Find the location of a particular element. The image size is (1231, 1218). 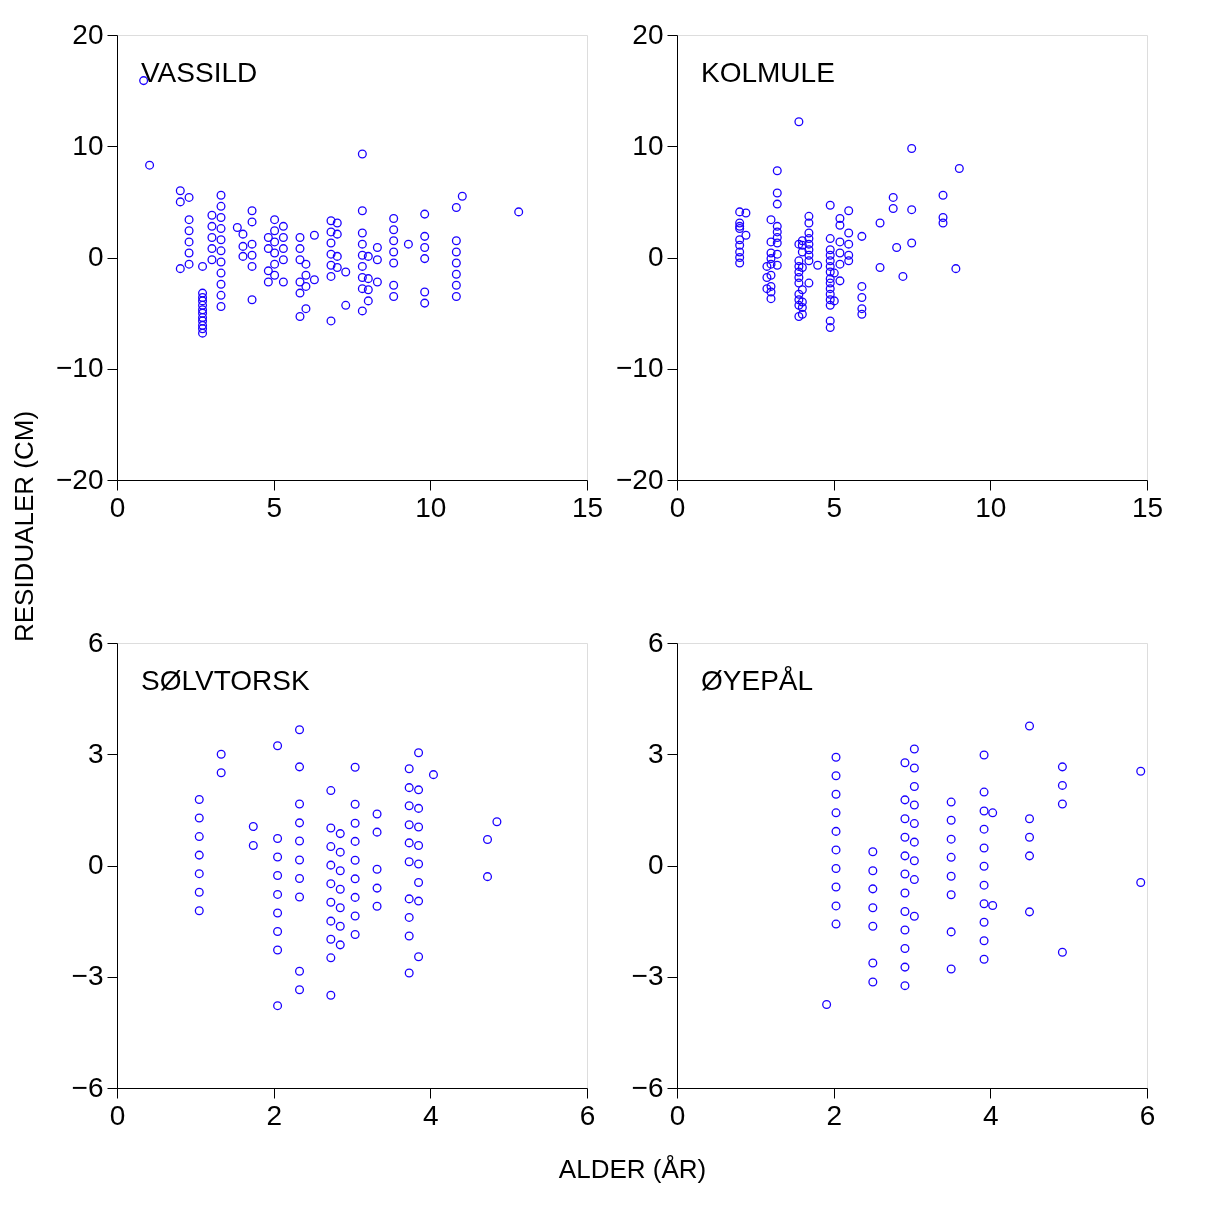

text: VASSILD is located at coordinates (199, 72).